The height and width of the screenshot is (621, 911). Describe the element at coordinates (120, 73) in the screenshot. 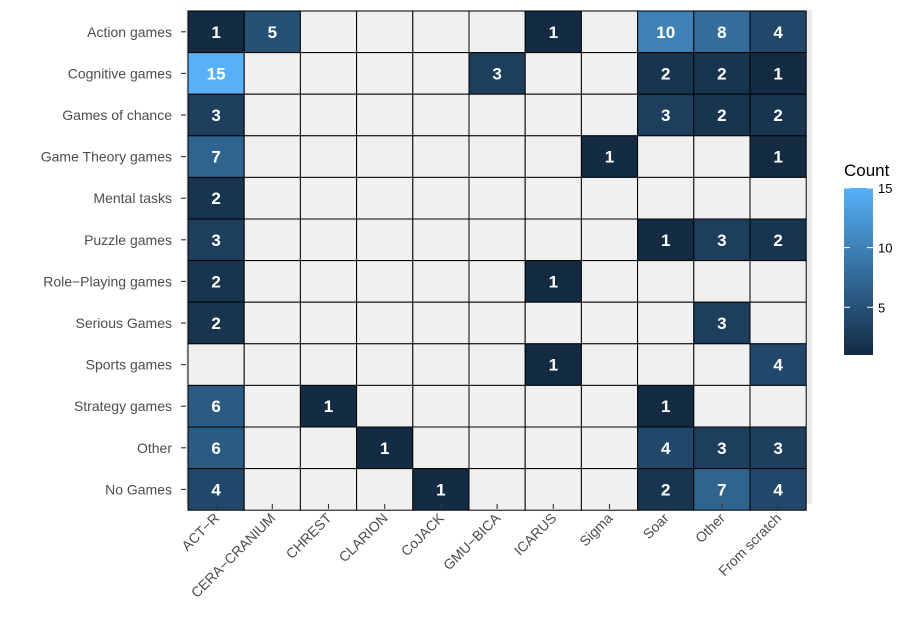

I see `y-tick-label: Cognitive games` at that location.